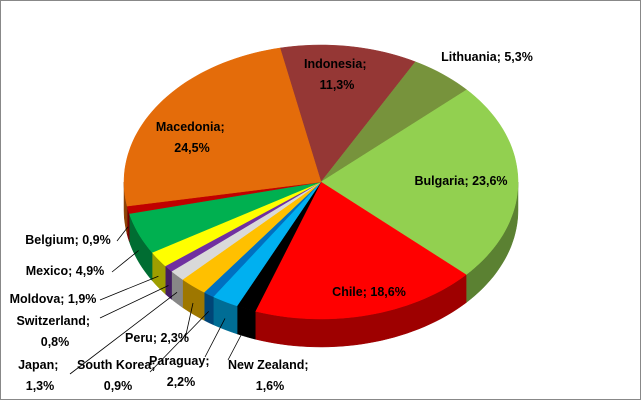 The width and height of the screenshot is (642, 401). Describe the element at coordinates (189, 127) in the screenshot. I see `label-category: Macedonia` at that location.